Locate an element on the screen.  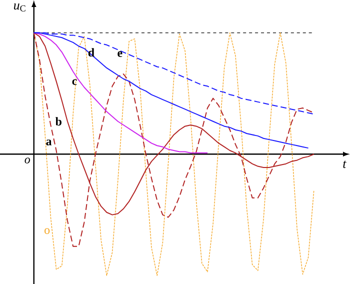
series-label: a is located at coordinates (49, 143).